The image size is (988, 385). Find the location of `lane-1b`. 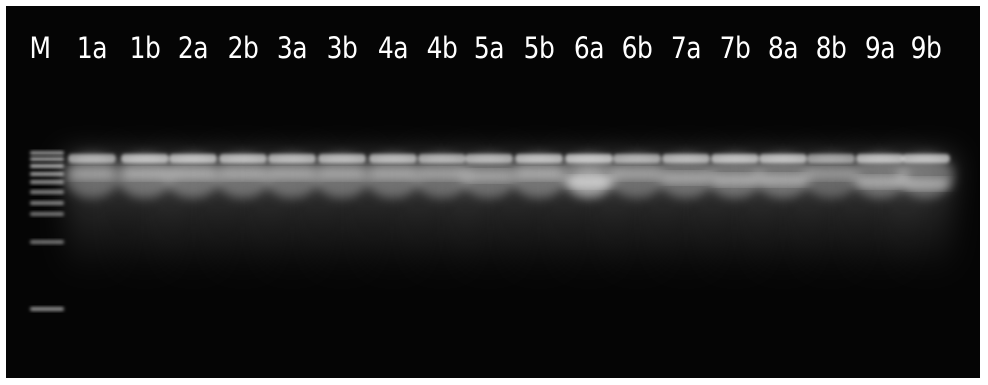

lane-1b is located at coordinates (145, 215).